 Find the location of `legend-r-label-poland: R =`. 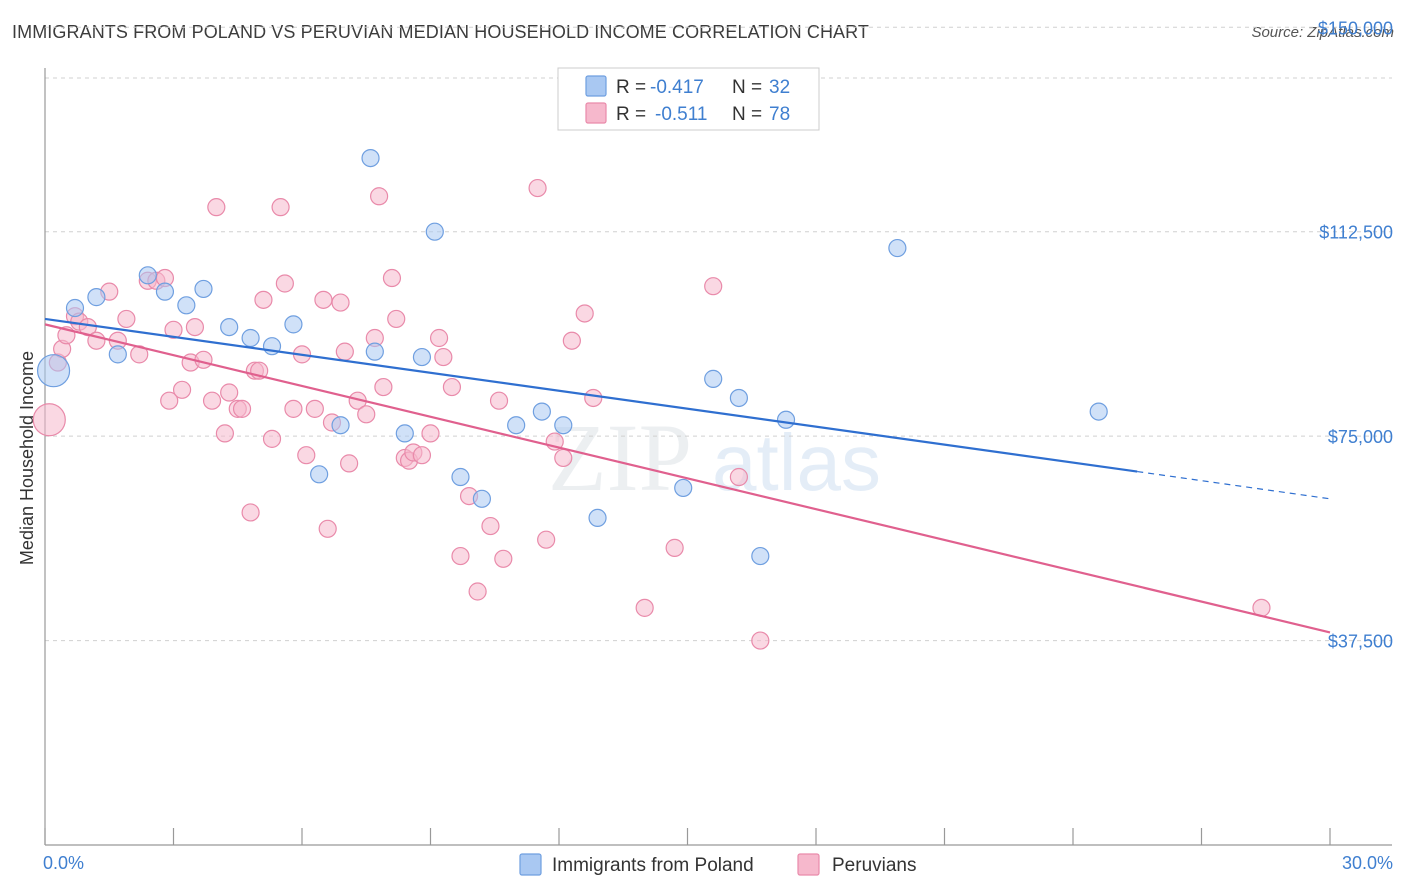

legend-r-label-poland: R = is located at coordinates (631, 87).